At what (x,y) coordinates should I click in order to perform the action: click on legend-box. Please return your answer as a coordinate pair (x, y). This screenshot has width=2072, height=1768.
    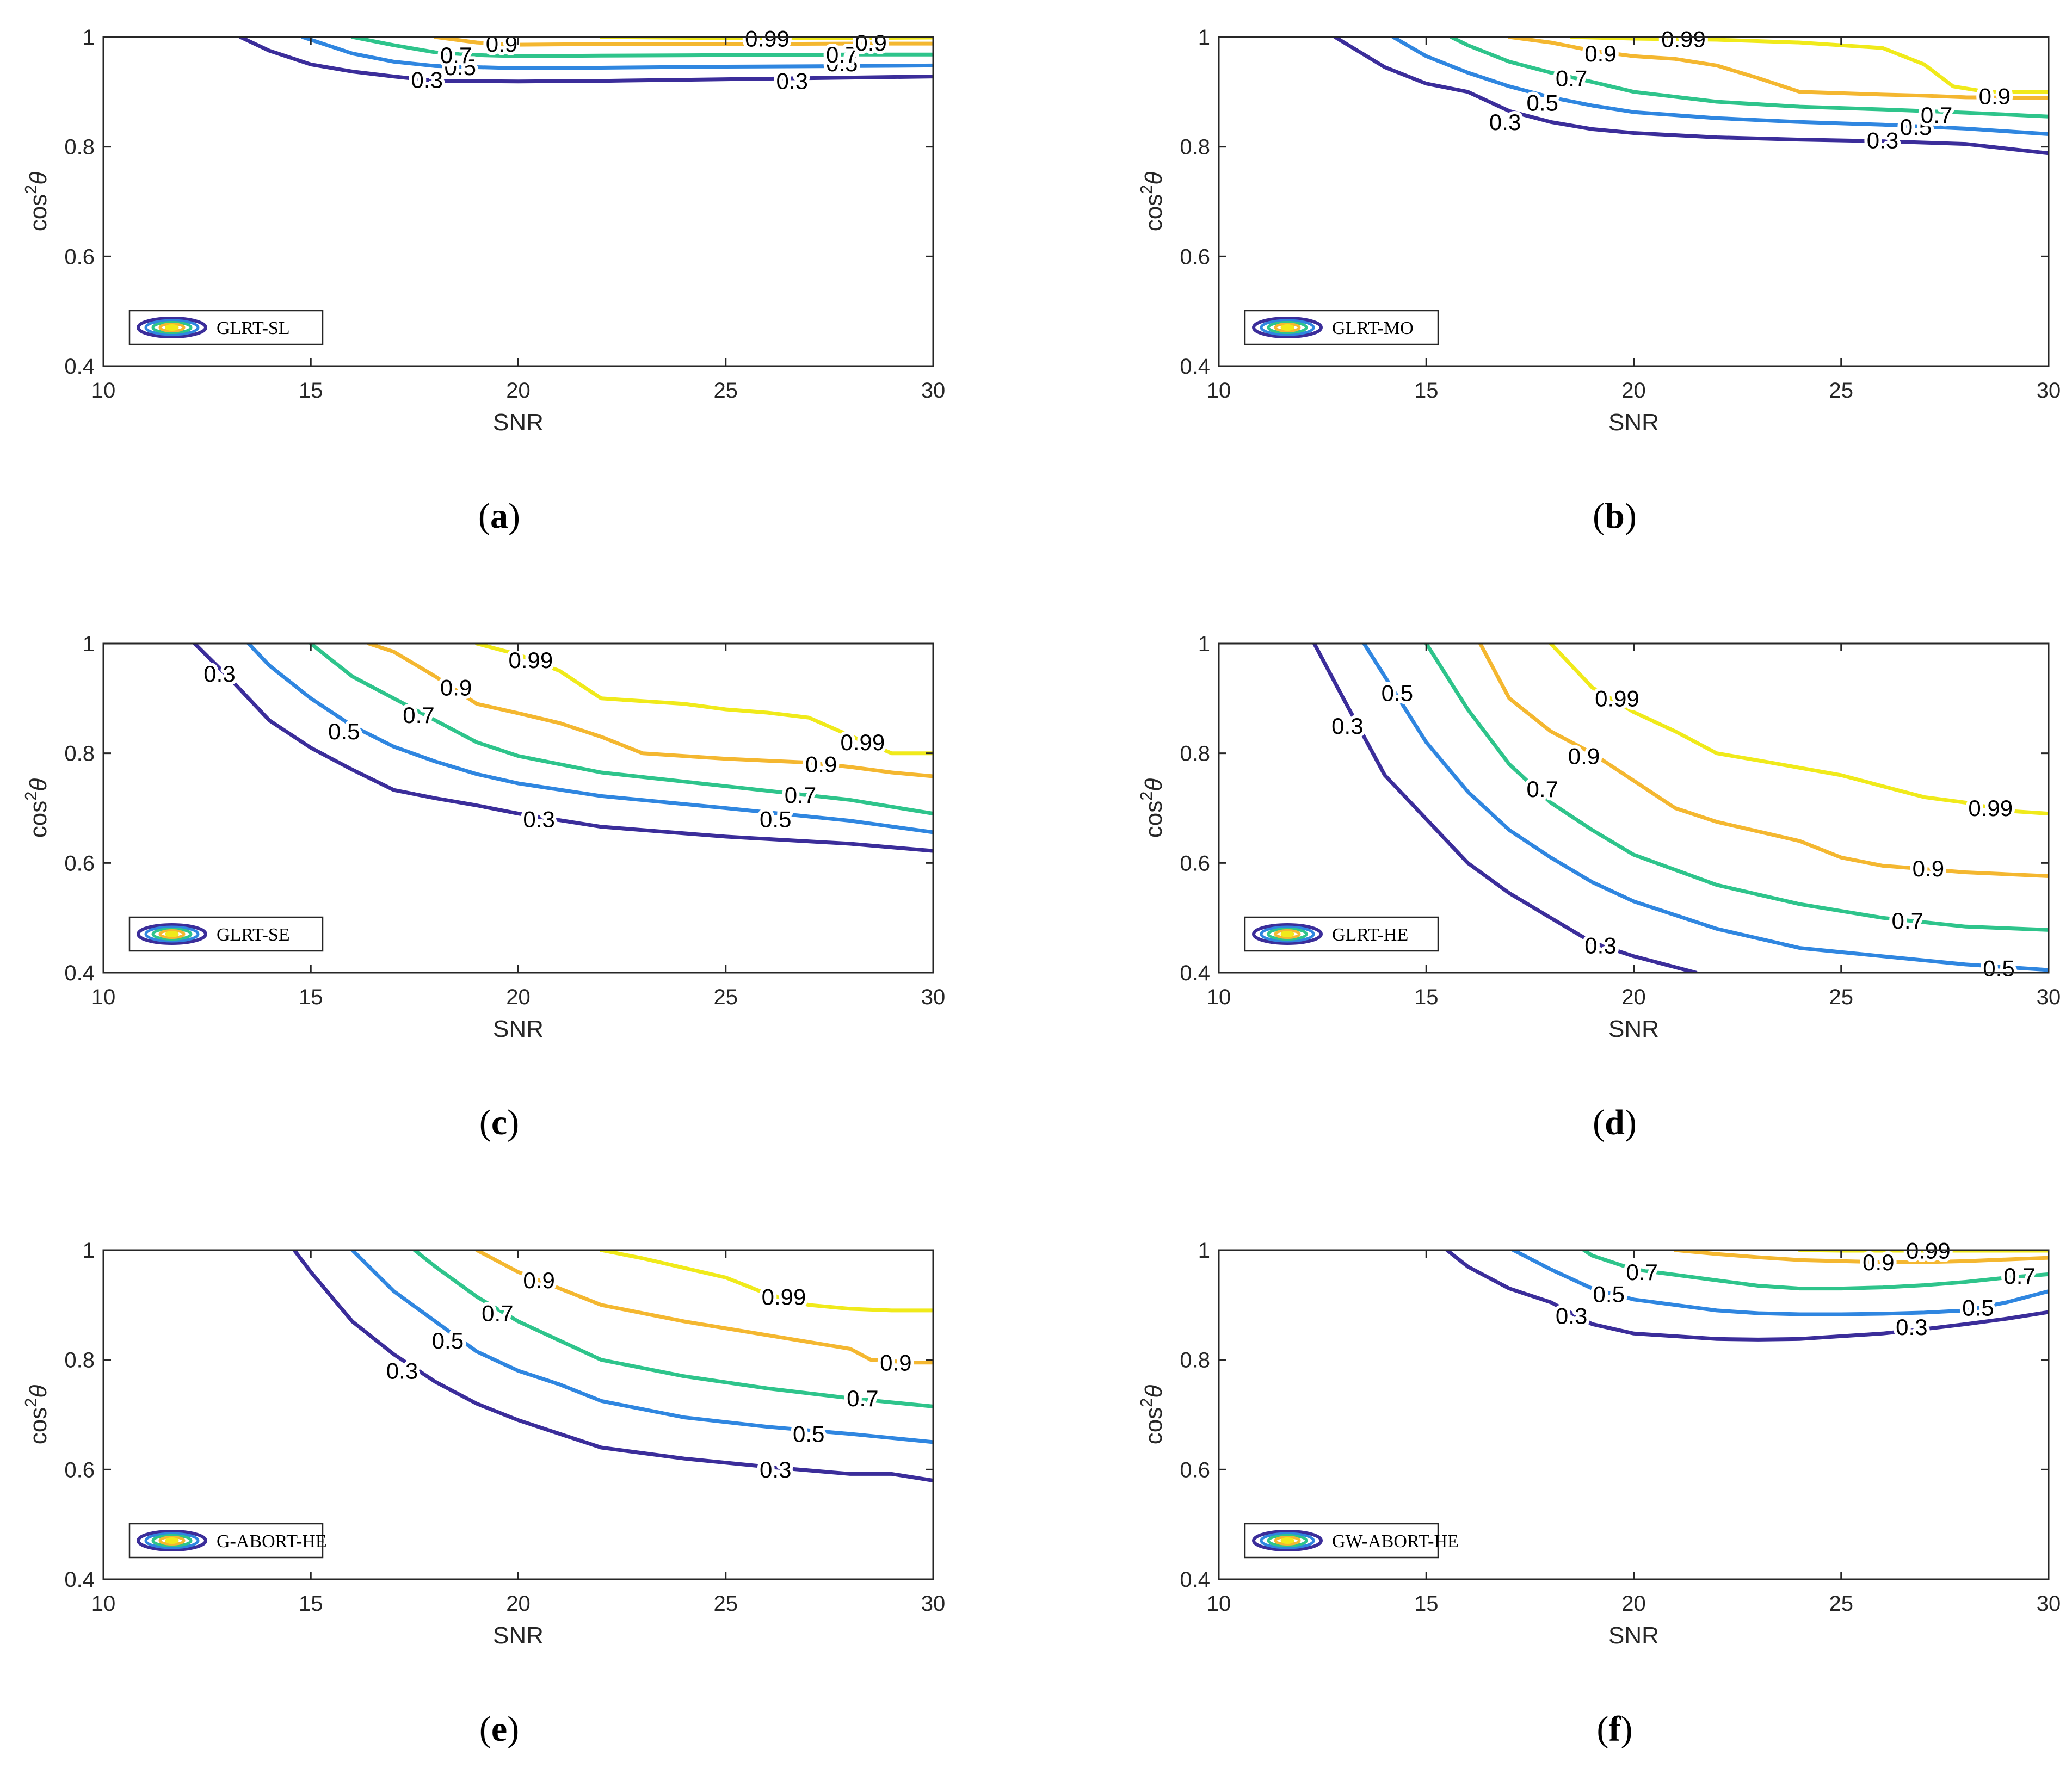
    Looking at the image, I should click on (226, 327).